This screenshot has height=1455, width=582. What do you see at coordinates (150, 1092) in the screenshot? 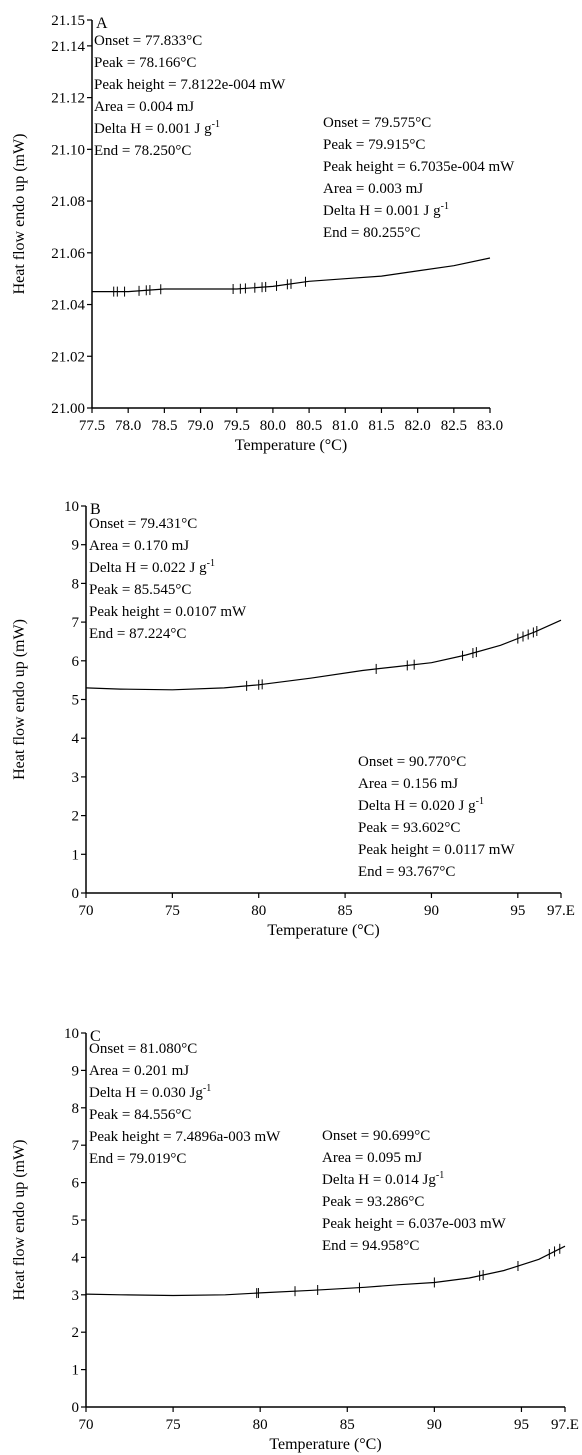
I see `annotation-line: Delta H = 0.030 Jg-1` at bounding box center [150, 1092].